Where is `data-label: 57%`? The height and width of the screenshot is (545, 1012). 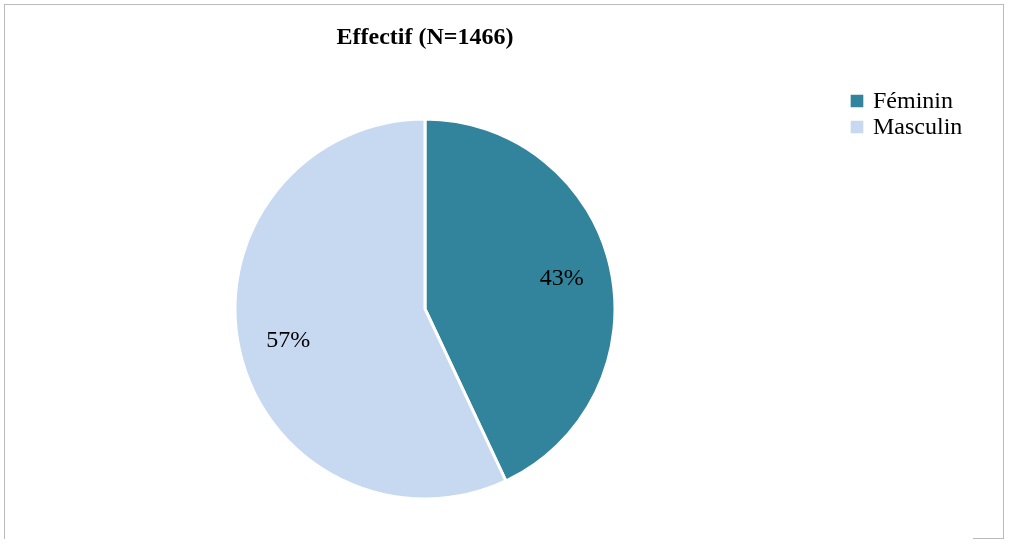 data-label: 57% is located at coordinates (288, 338).